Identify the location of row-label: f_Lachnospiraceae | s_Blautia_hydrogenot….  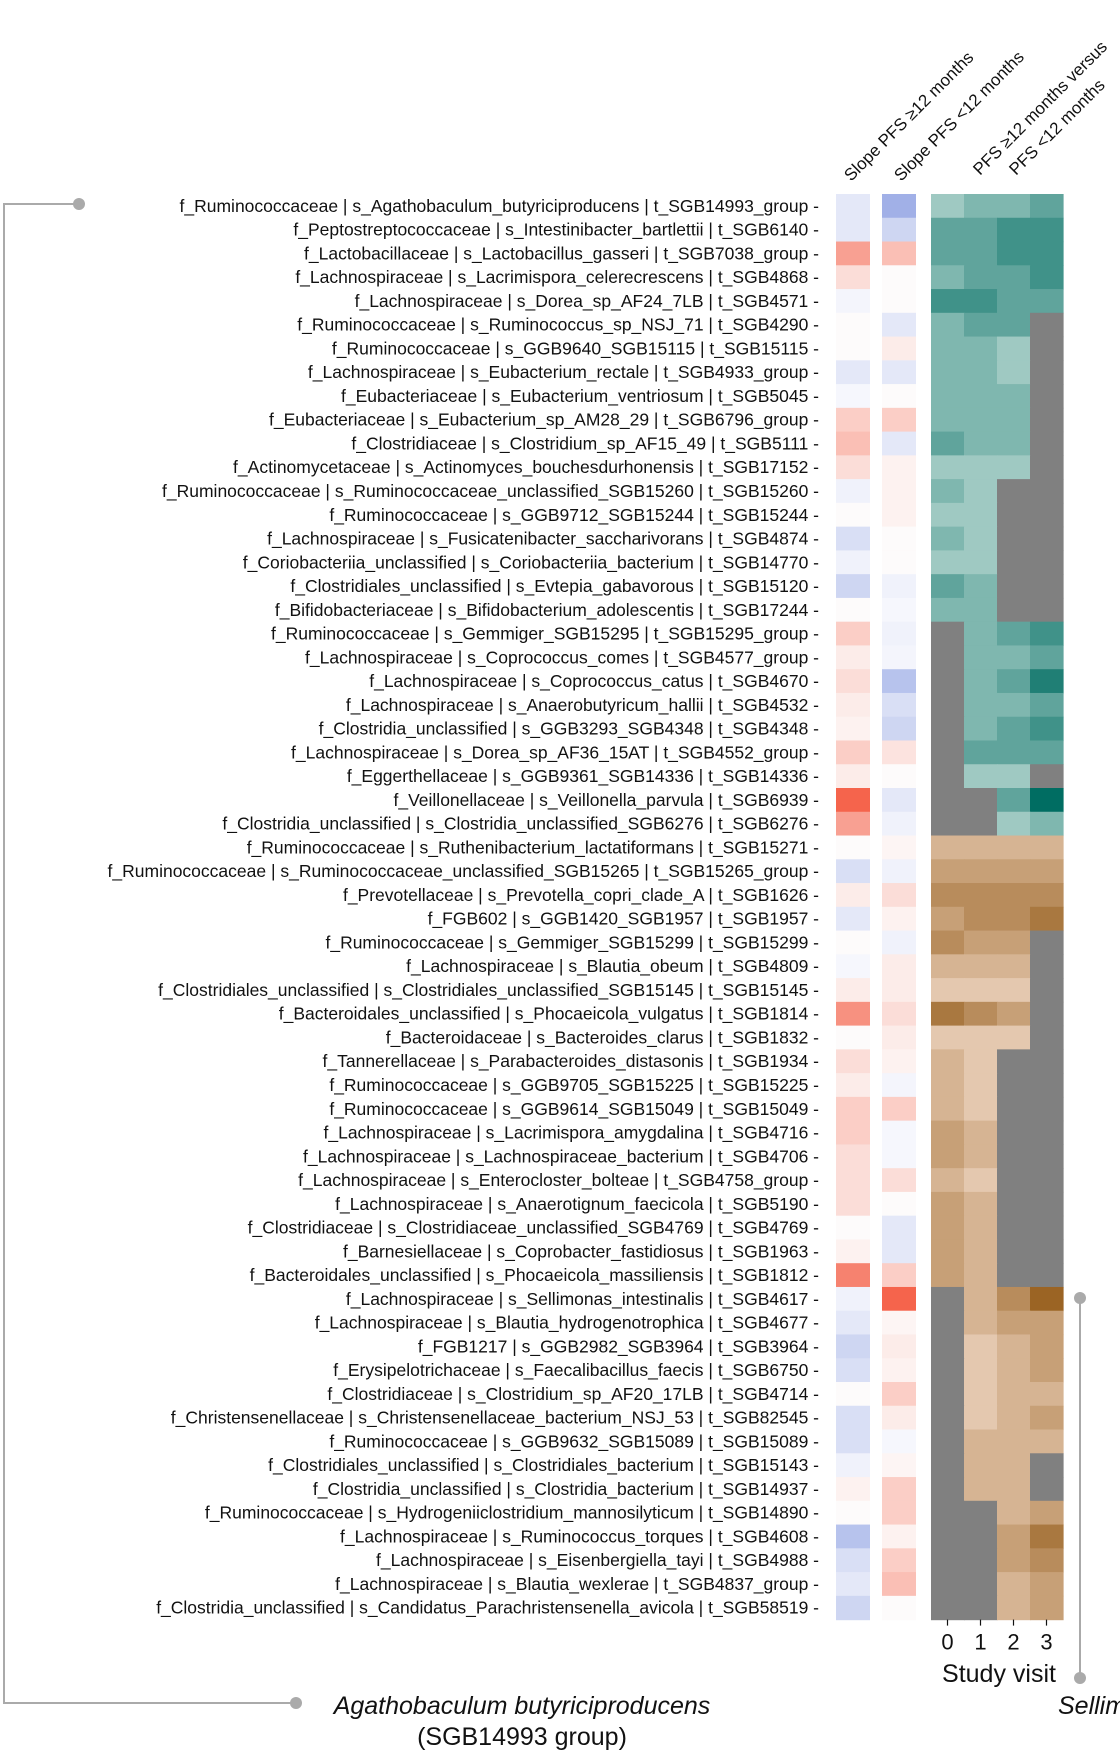
(567, 1323).